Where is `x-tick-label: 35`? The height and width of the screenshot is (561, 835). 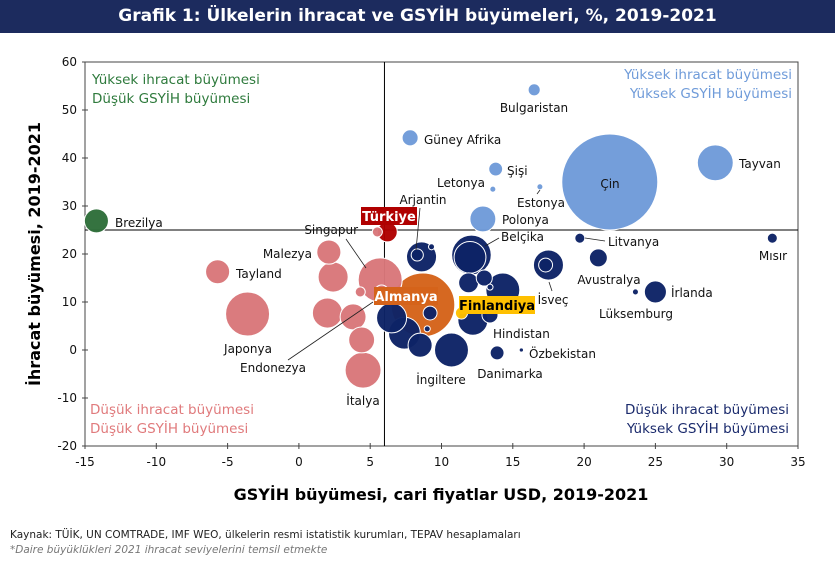 x-tick-label: 35 is located at coordinates (797, 462).